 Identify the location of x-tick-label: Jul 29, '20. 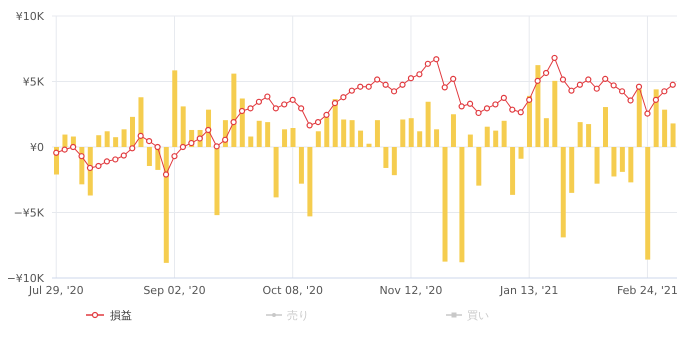
(56, 290).